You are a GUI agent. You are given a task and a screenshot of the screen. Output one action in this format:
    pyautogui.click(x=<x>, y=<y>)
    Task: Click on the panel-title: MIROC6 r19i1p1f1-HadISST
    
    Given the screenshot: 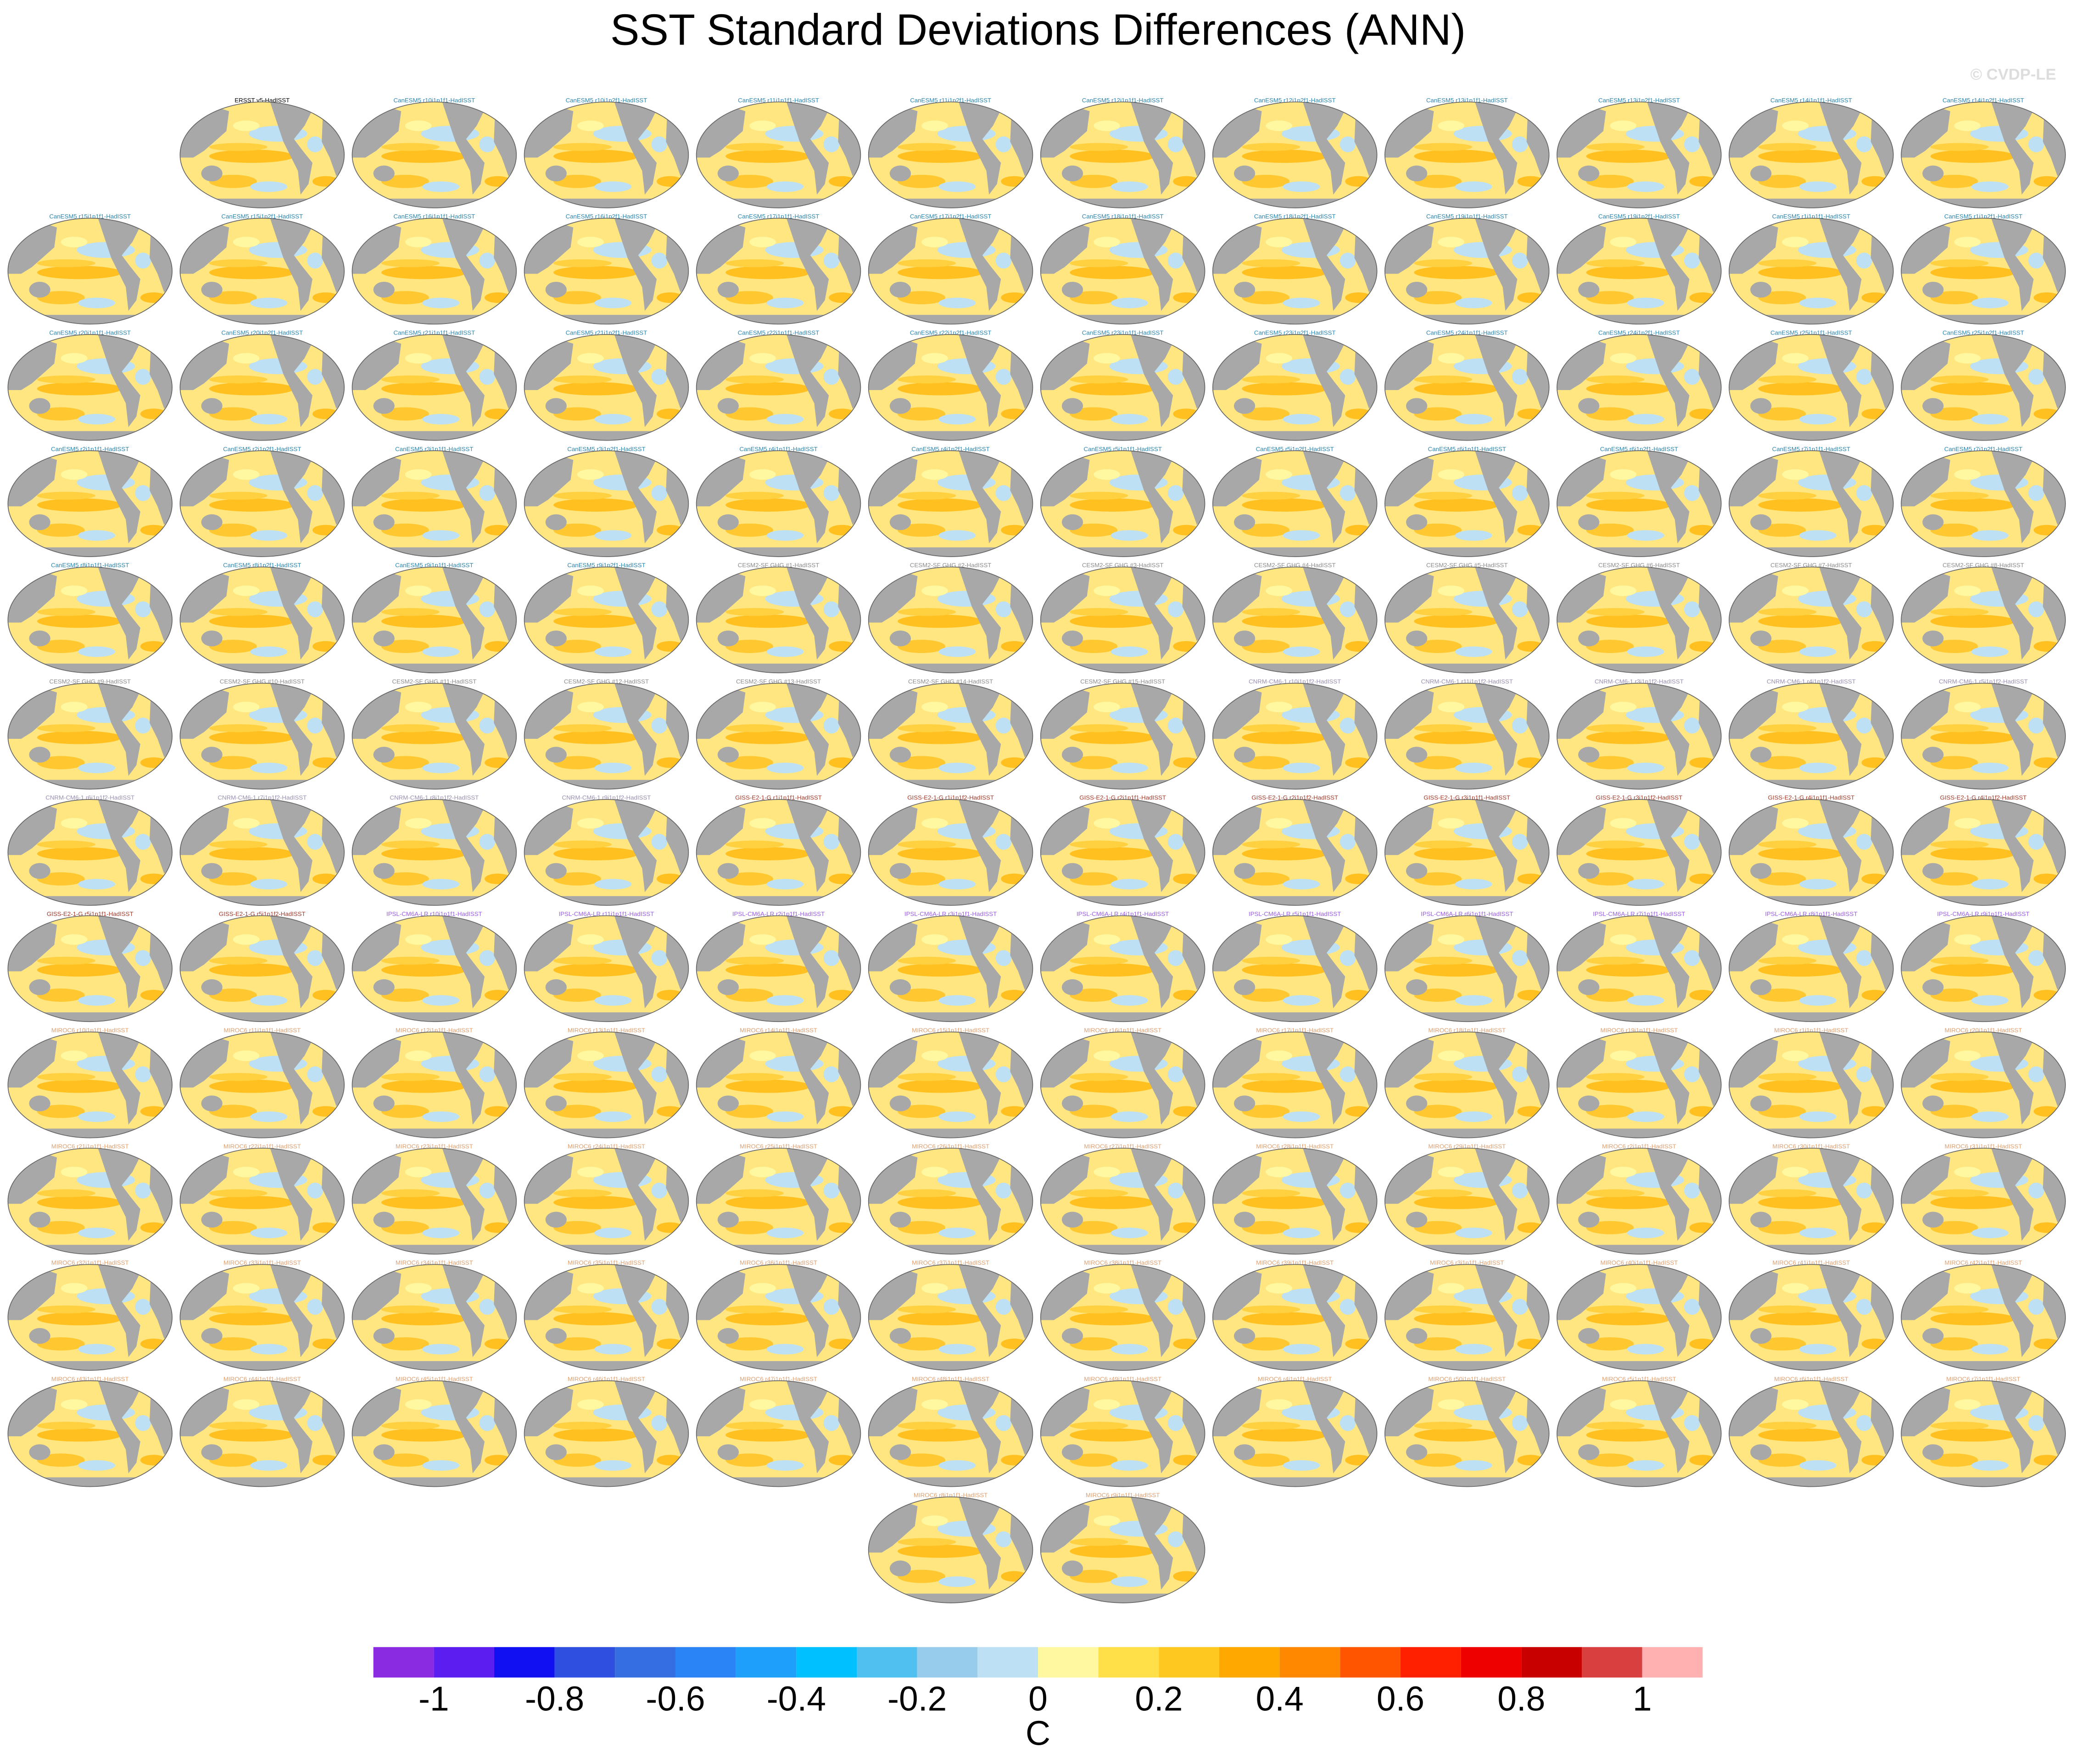 What is the action you would take?
    pyautogui.click(x=1639, y=1030)
    